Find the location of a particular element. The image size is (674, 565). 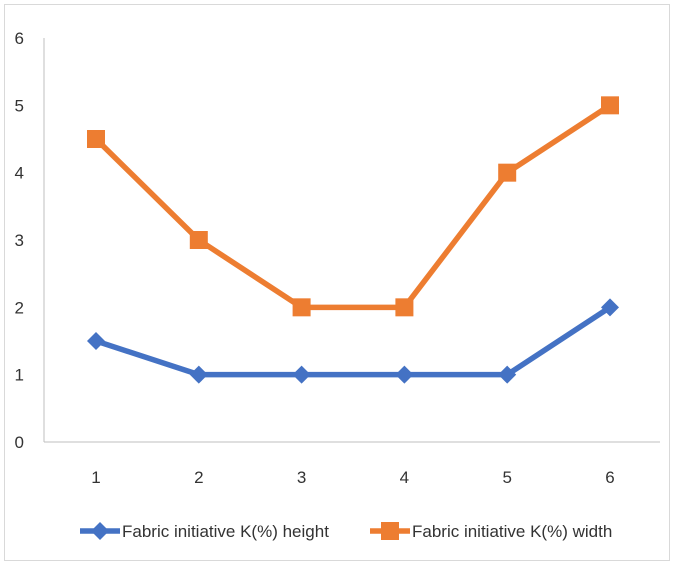

legend-label: Fabric initiative Κ(%) height is located at coordinates (225, 531).